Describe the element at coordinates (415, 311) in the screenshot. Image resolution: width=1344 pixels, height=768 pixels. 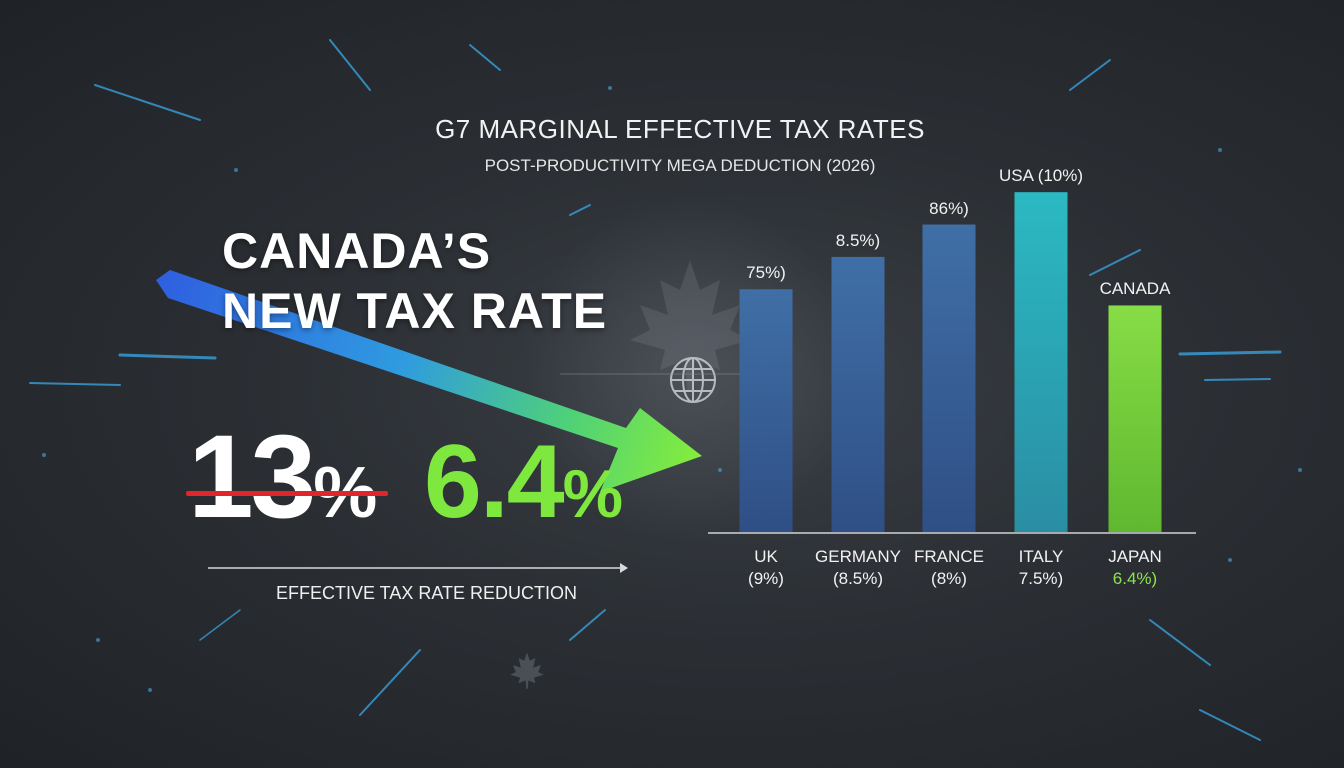
I see `headline-line-2: NEW TAX RATE` at that location.